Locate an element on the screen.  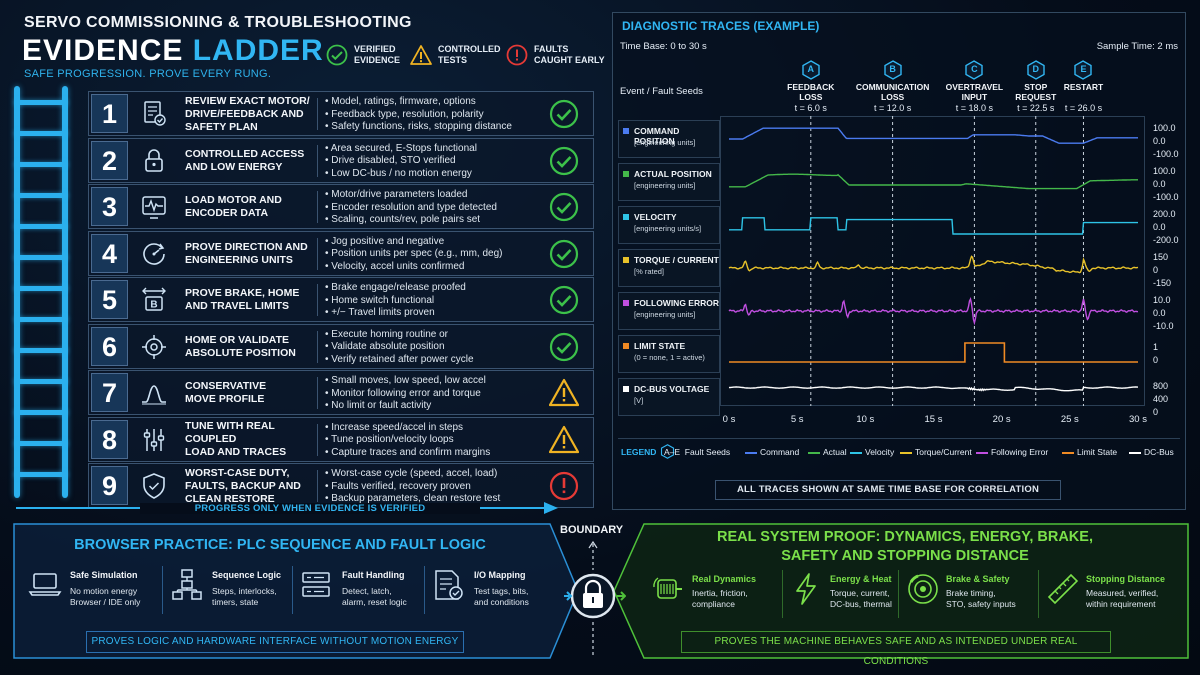
signal-scale: 150 0 -150 is located at coordinates (1170, 270).